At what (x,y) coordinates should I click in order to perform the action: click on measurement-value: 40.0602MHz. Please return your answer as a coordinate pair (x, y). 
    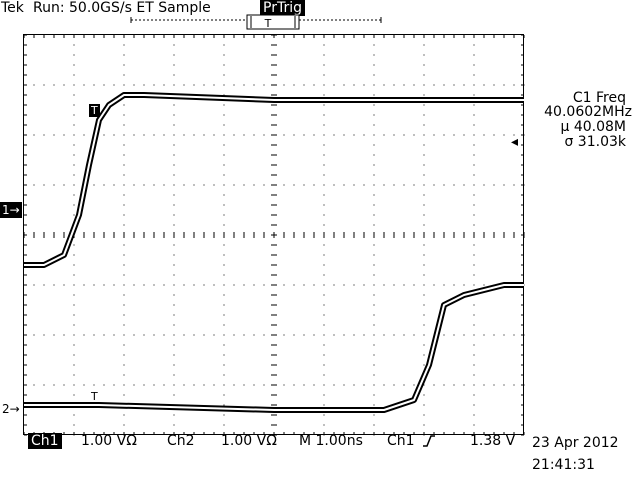
    Looking at the image, I should click on (588, 112).